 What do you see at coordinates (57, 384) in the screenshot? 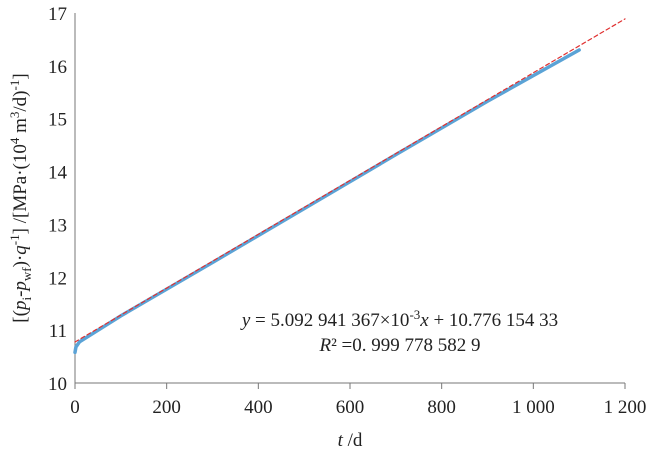
I see `y-tick-label: 10` at bounding box center [57, 384].